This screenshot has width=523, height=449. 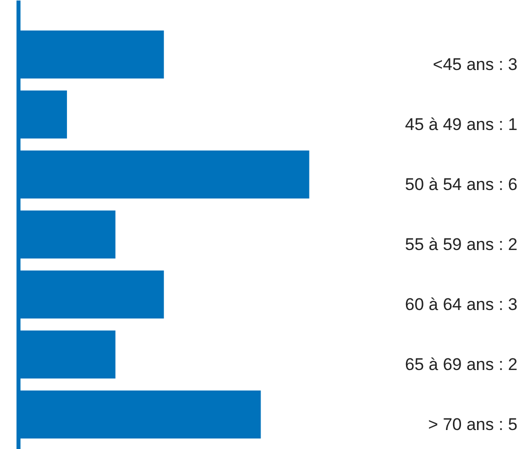 I want to click on data-label: 65 à 69 ans : 2, so click(x=461, y=364).